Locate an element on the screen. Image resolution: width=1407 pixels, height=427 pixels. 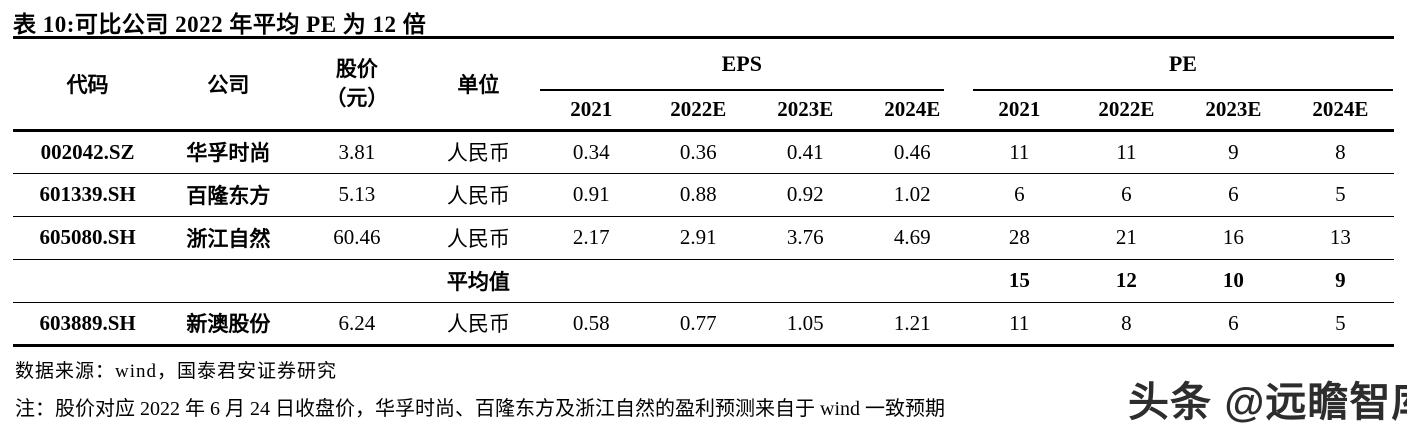
cell-pe: 15 is located at coordinates (1019, 281).